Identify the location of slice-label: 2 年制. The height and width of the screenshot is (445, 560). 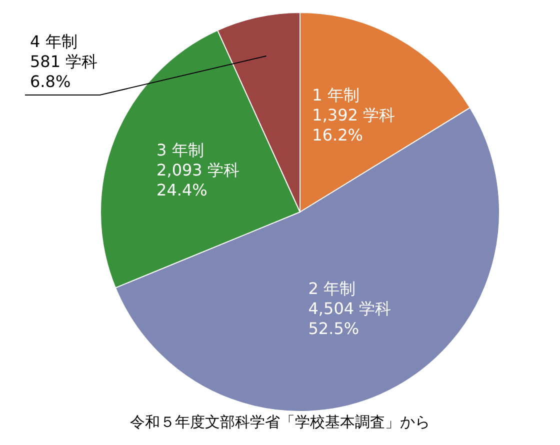
(332, 288).